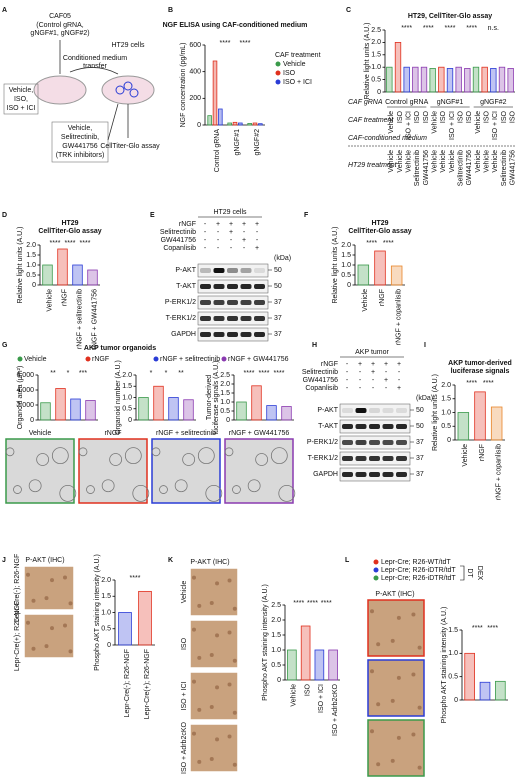  What do you see at coordinates (184, 643) in the screenshot?
I see `image-label: ISO` at bounding box center [184, 643].